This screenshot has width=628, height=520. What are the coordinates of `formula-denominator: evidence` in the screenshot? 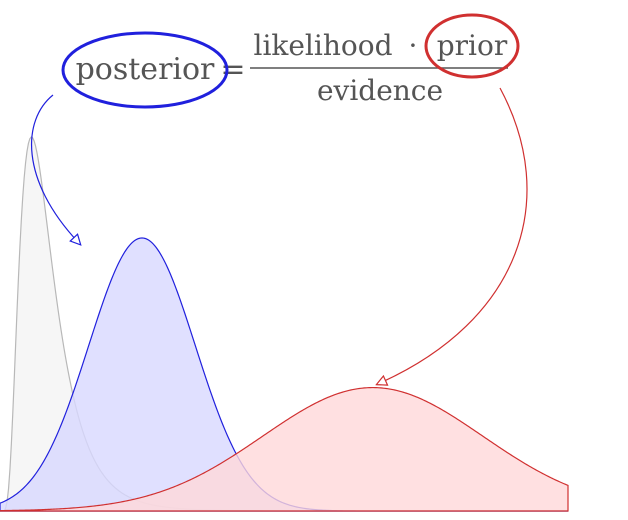 It's located at (380, 90).